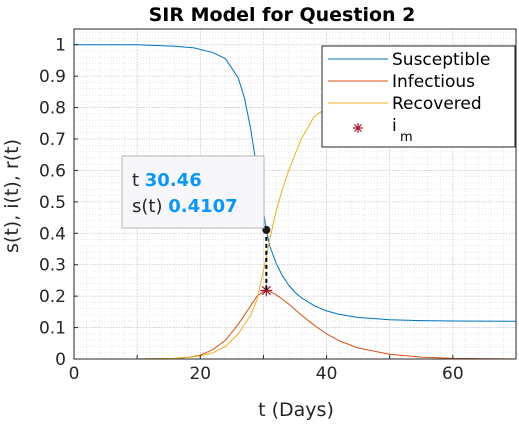 The width and height of the screenshot is (519, 428). What do you see at coordinates (433, 82) in the screenshot?
I see `legend-label-infectious: Infectious` at bounding box center [433, 82].